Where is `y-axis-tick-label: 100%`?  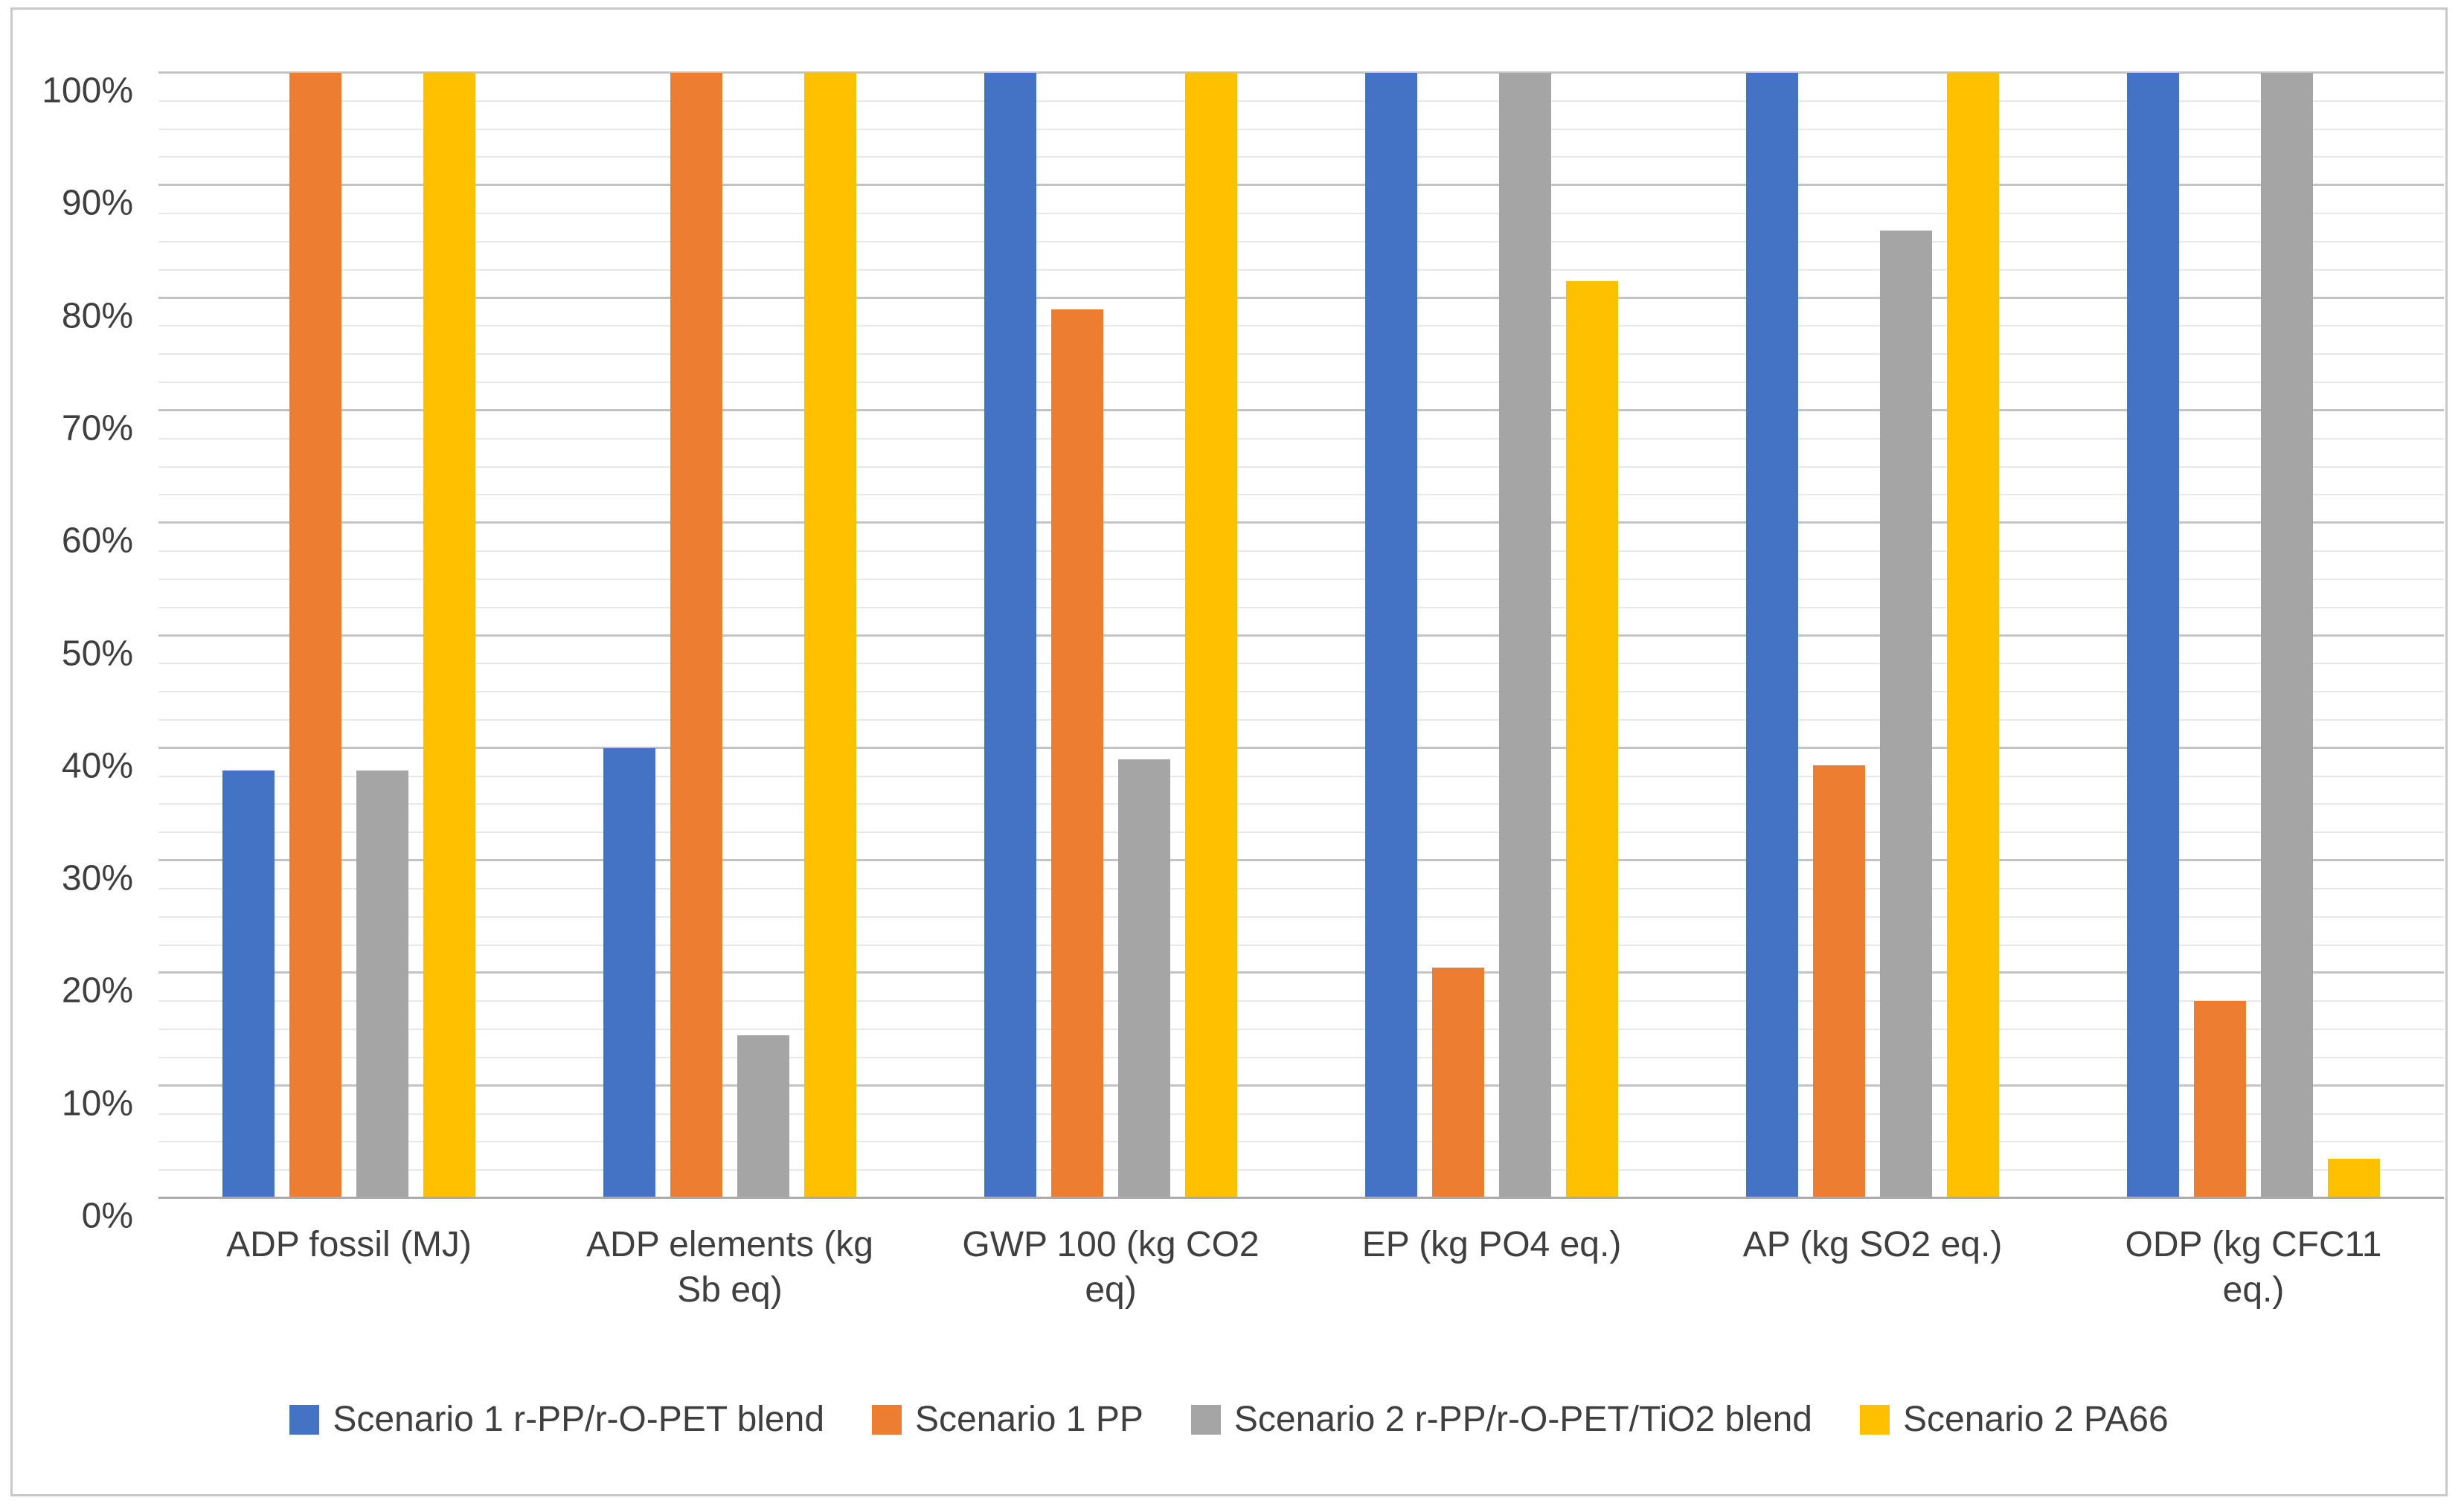 y-axis-tick-label: 100% is located at coordinates (87, 91).